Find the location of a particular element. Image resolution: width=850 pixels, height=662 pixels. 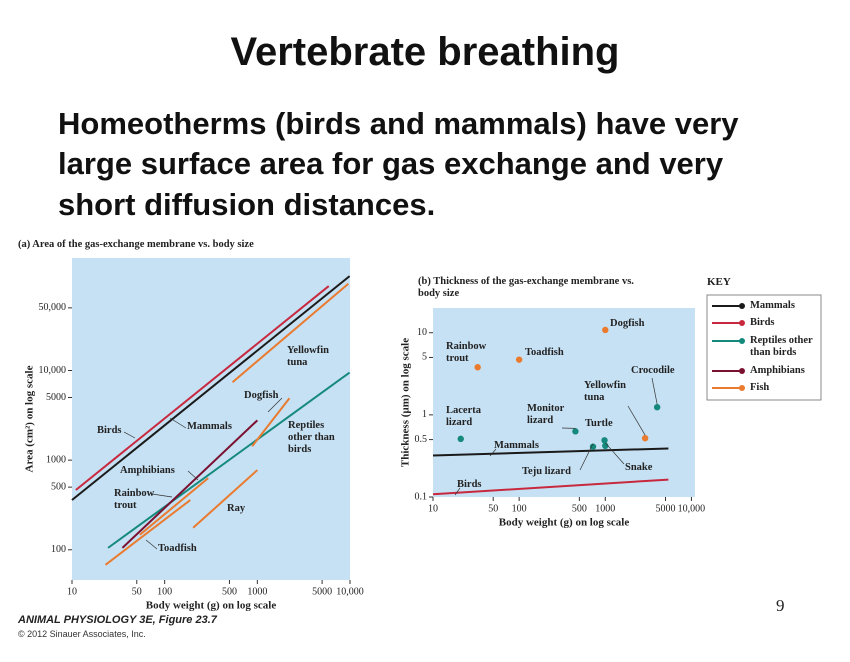

caption: ANIMAL PHYSIOLOGY 3E, Figure 23.7 is located at coordinates (117, 620).